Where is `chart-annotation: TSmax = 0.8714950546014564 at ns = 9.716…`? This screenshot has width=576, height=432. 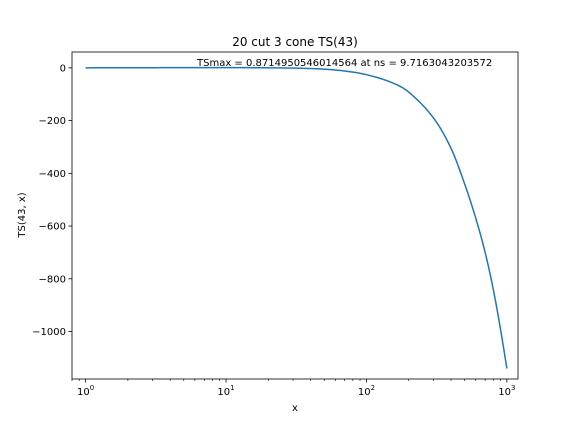
chart-annotation: TSmax = 0.8714950546014564 at ns = 9.716… is located at coordinates (344, 63).